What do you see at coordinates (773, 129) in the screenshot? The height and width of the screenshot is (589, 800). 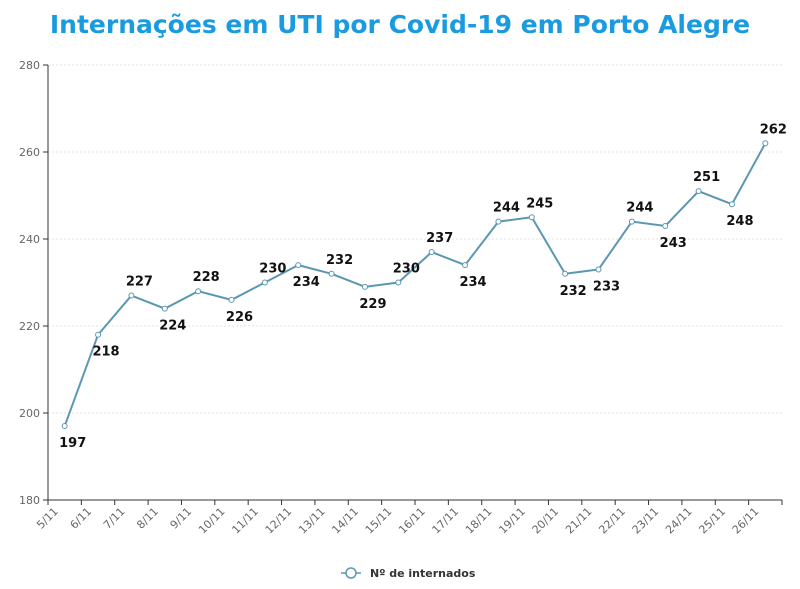 I see `data-label: 262` at bounding box center [773, 129].